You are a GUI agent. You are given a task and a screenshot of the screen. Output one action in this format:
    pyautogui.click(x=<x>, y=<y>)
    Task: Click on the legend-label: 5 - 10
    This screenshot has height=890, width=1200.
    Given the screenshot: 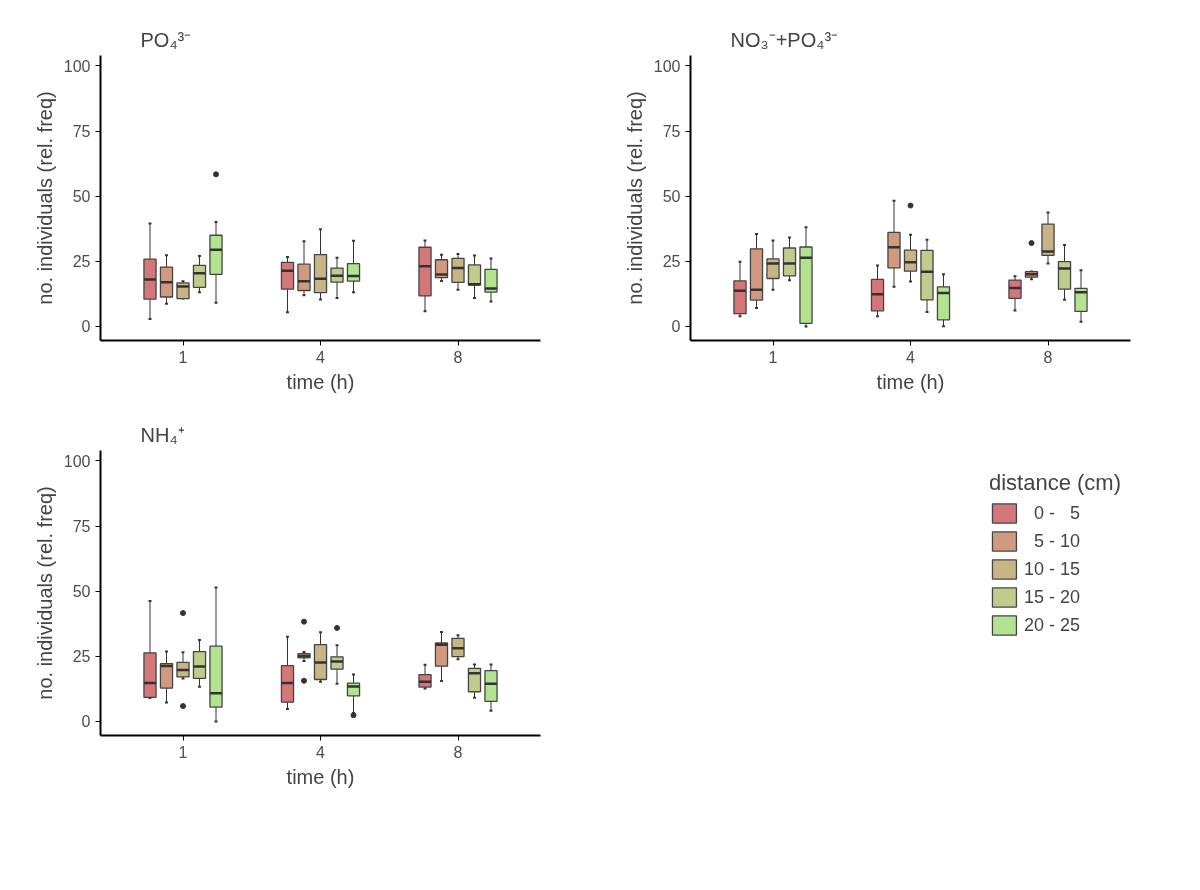 What is the action you would take?
    pyautogui.click(x=1056, y=541)
    